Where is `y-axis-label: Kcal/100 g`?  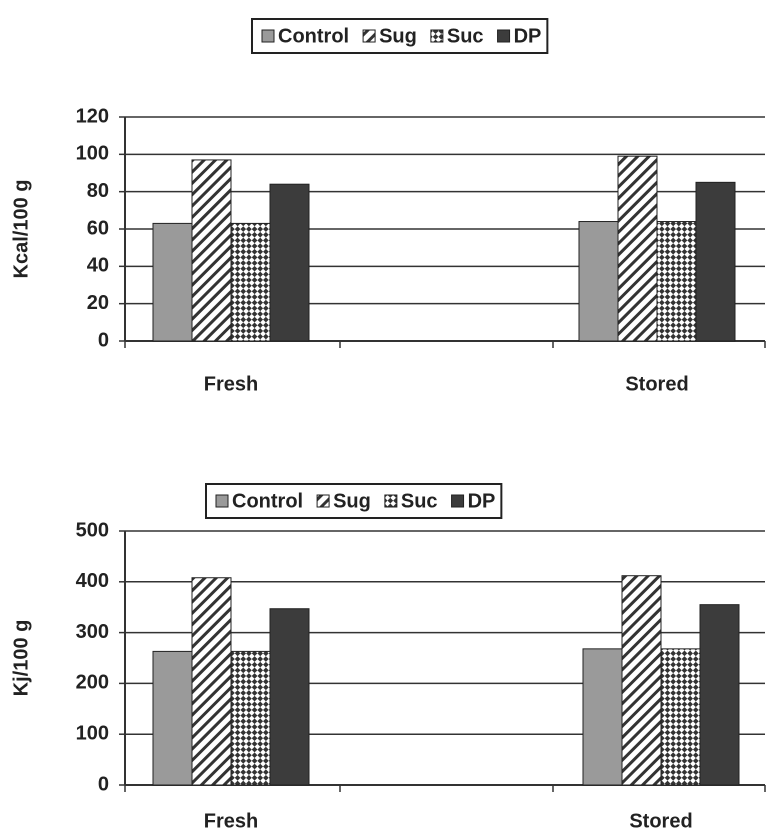
y-axis-label: Kcal/100 g is located at coordinates (21, 229).